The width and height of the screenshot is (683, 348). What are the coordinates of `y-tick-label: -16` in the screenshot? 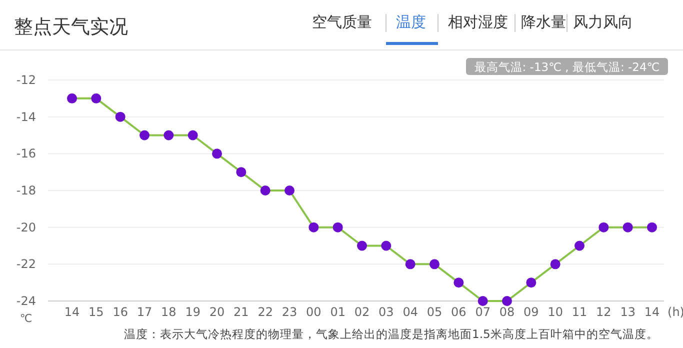 It's located at (26, 153).